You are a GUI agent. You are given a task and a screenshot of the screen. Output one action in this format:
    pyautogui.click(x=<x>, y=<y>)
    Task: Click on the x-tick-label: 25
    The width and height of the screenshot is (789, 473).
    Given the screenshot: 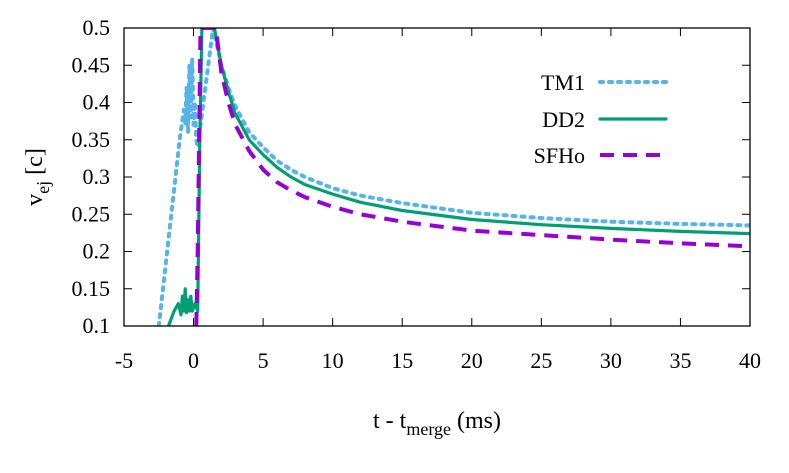 What is the action you would take?
    pyautogui.click(x=541, y=360)
    